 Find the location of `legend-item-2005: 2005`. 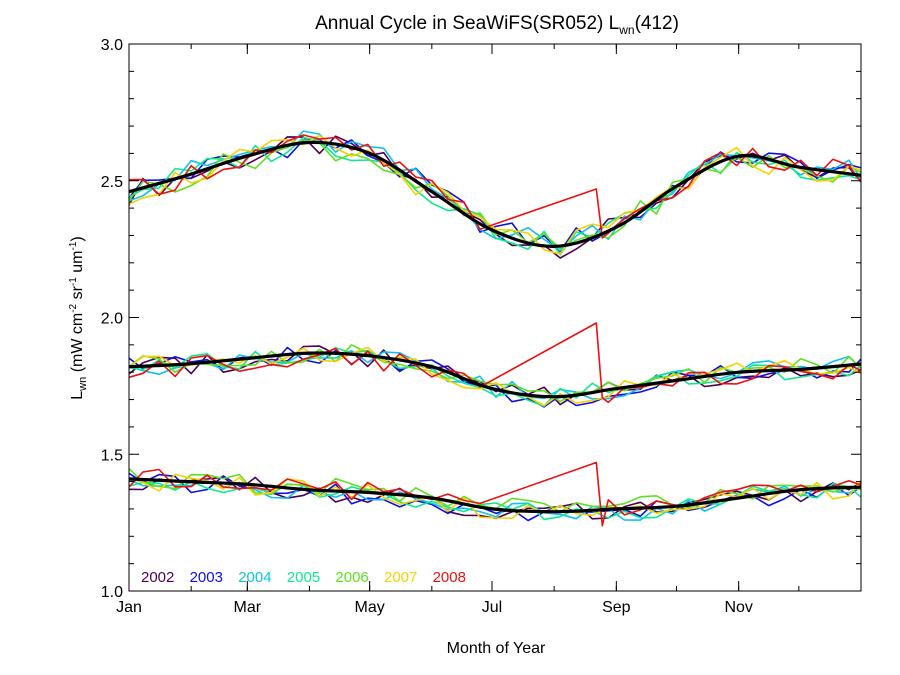

legend-item-2005: 2005 is located at coordinates (303, 577).